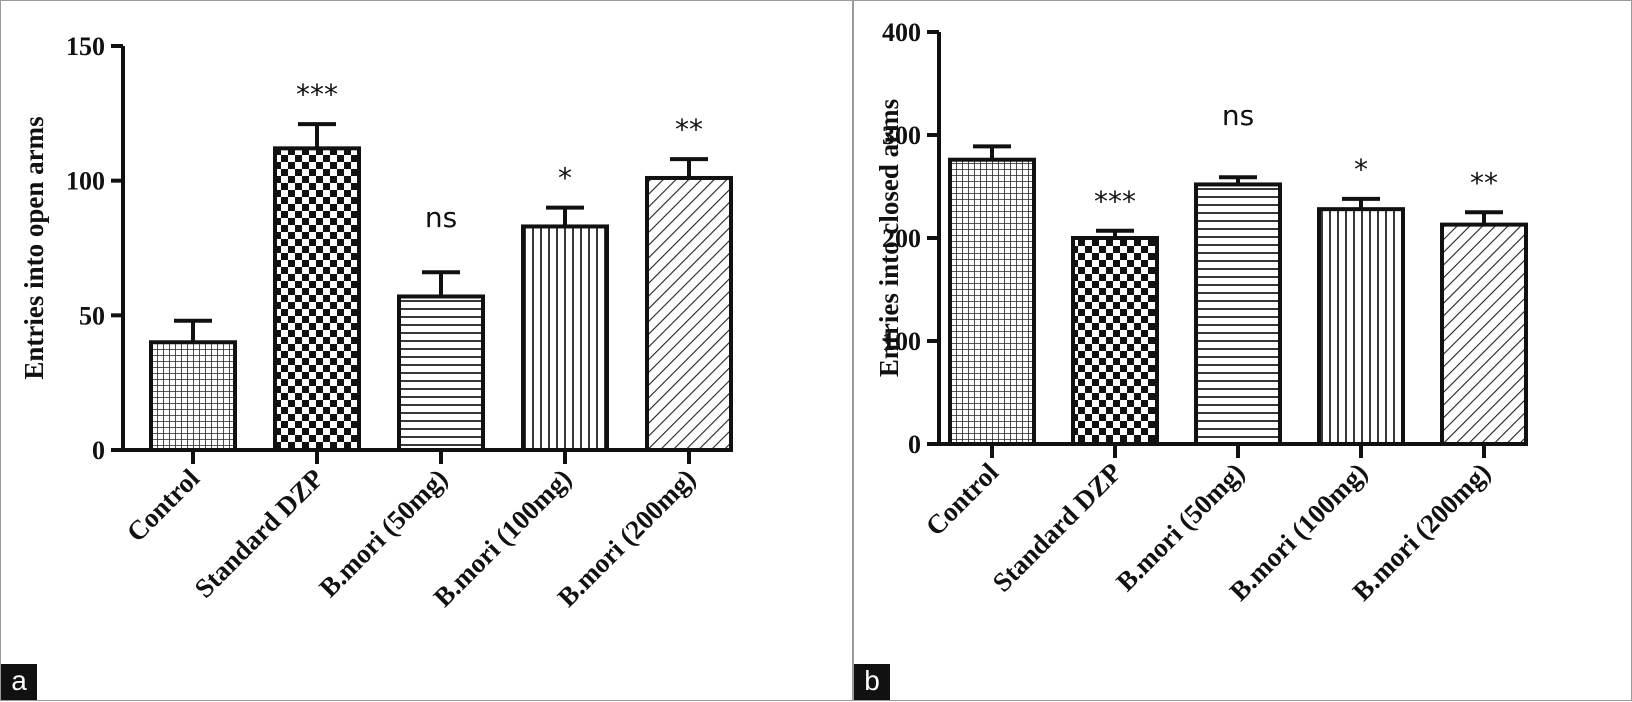  I want to click on y-tick-label: 50, so click(92, 315).